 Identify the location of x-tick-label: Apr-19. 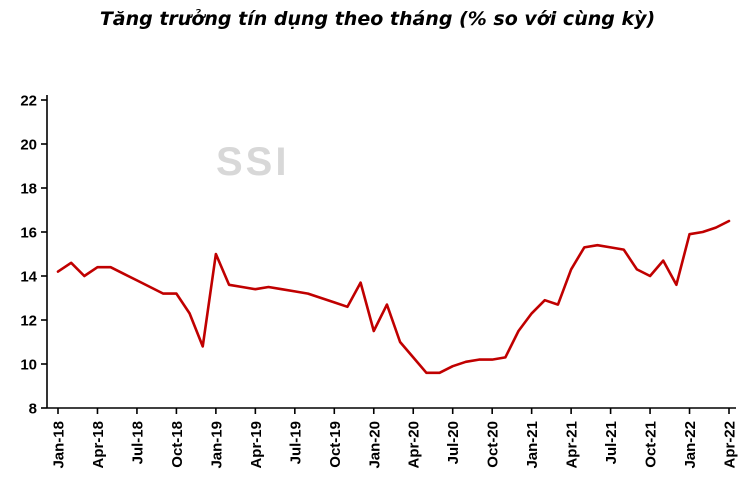
(256, 445).